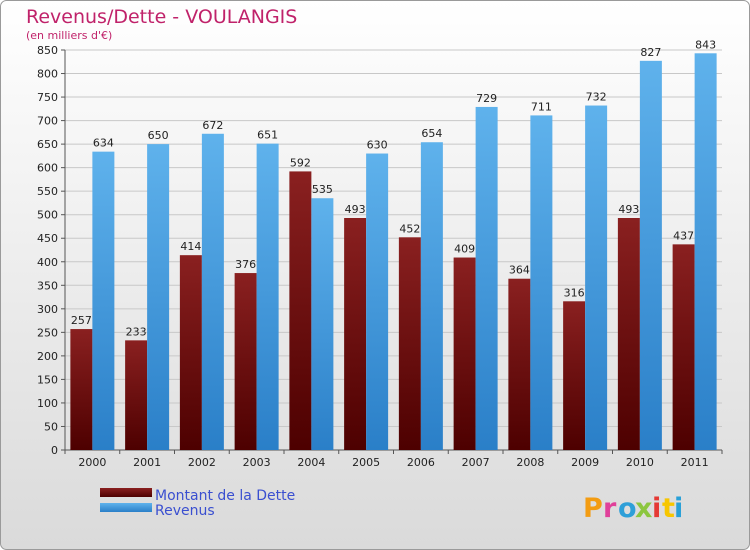 This screenshot has height=550, width=750. Describe the element at coordinates (47, 262) in the screenshot. I see `y-tick-label: 400` at that location.